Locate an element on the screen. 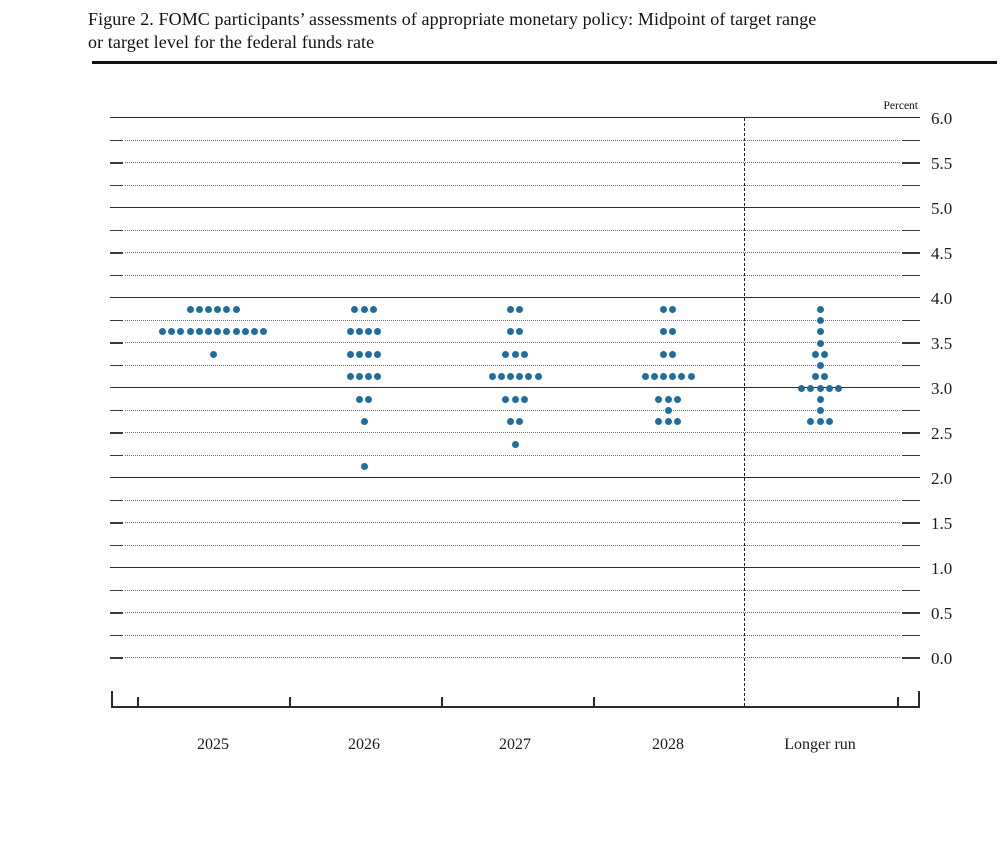 The width and height of the screenshot is (1007, 849). y-tick-label-3.5: 3.5 is located at coordinates (942, 343).